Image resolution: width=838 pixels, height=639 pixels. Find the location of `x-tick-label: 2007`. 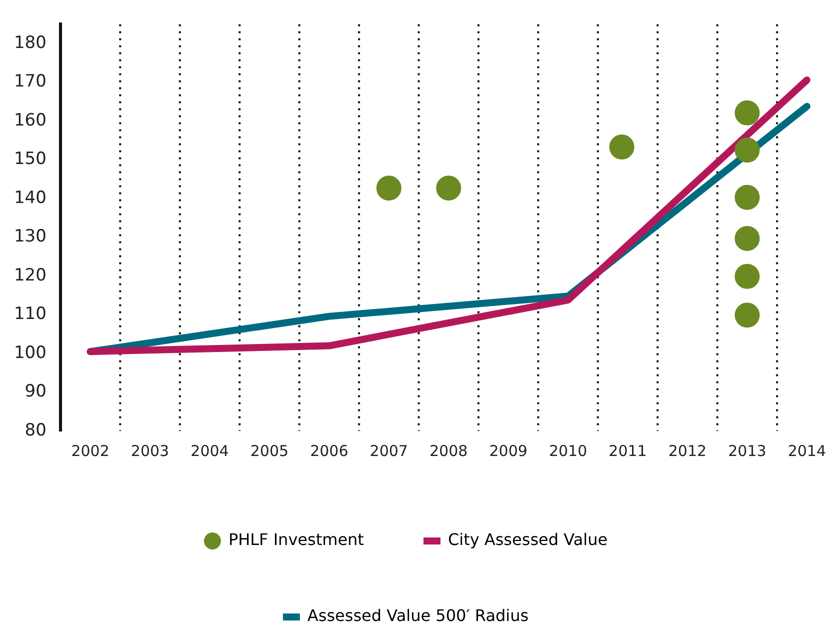

x-tick-label: 2007 is located at coordinates (389, 451).